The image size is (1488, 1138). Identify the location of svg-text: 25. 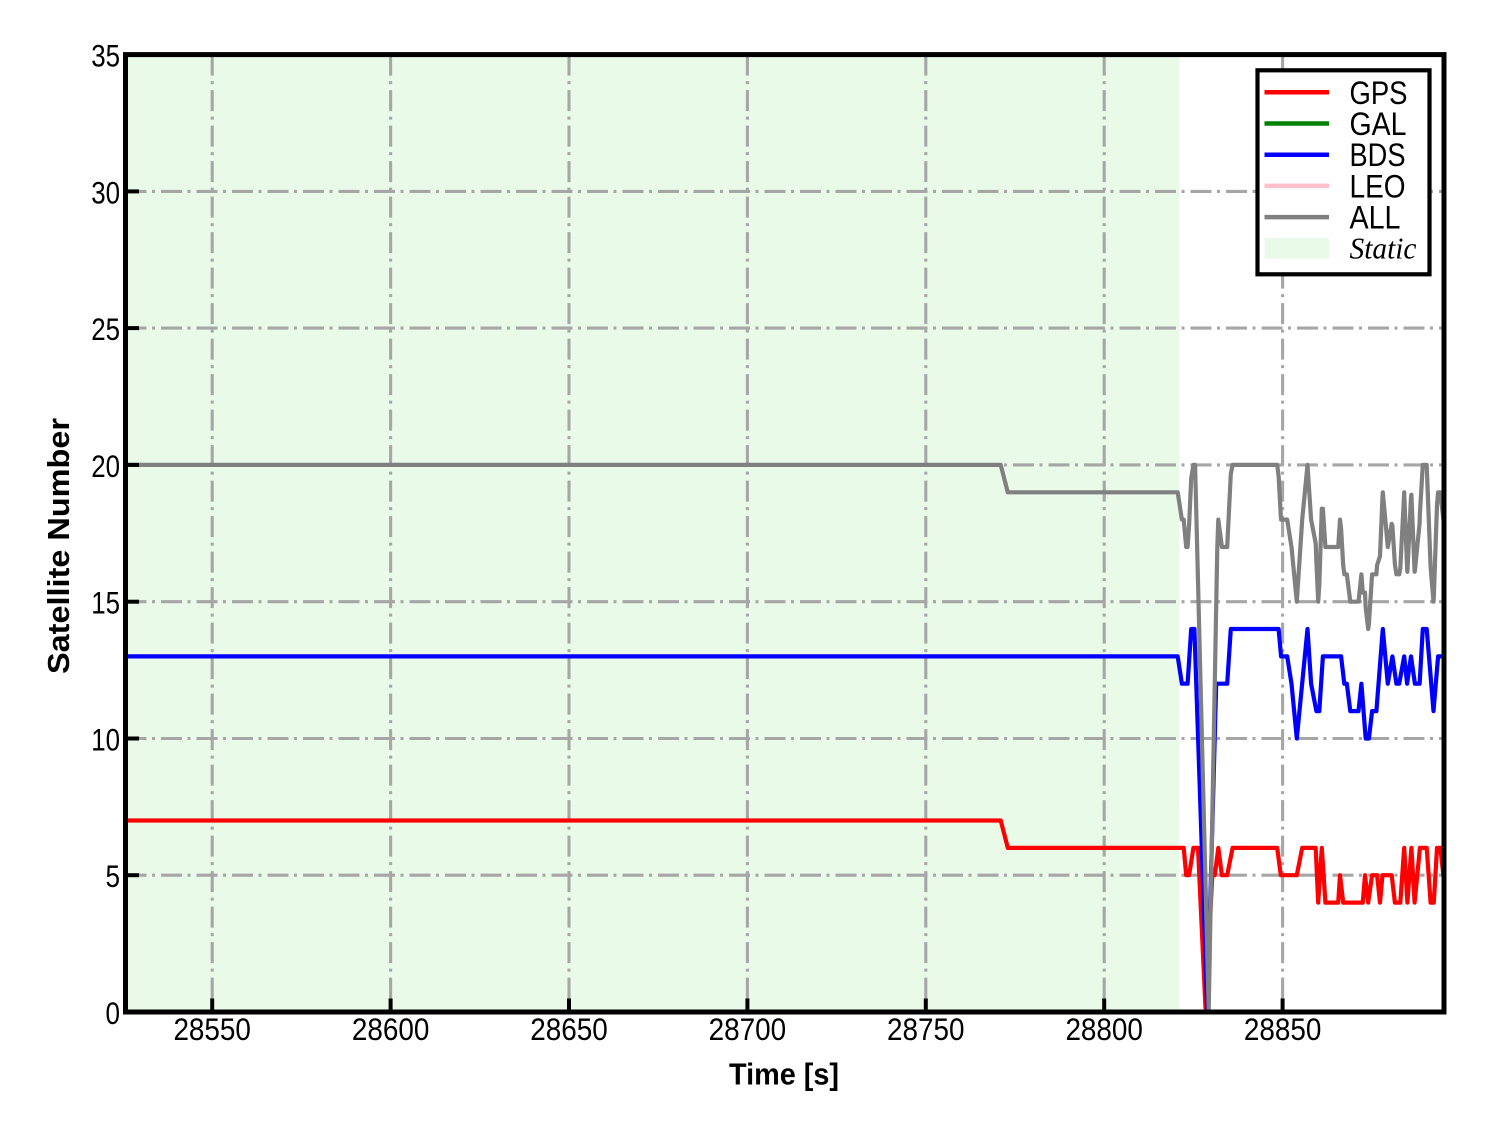
(105, 329).